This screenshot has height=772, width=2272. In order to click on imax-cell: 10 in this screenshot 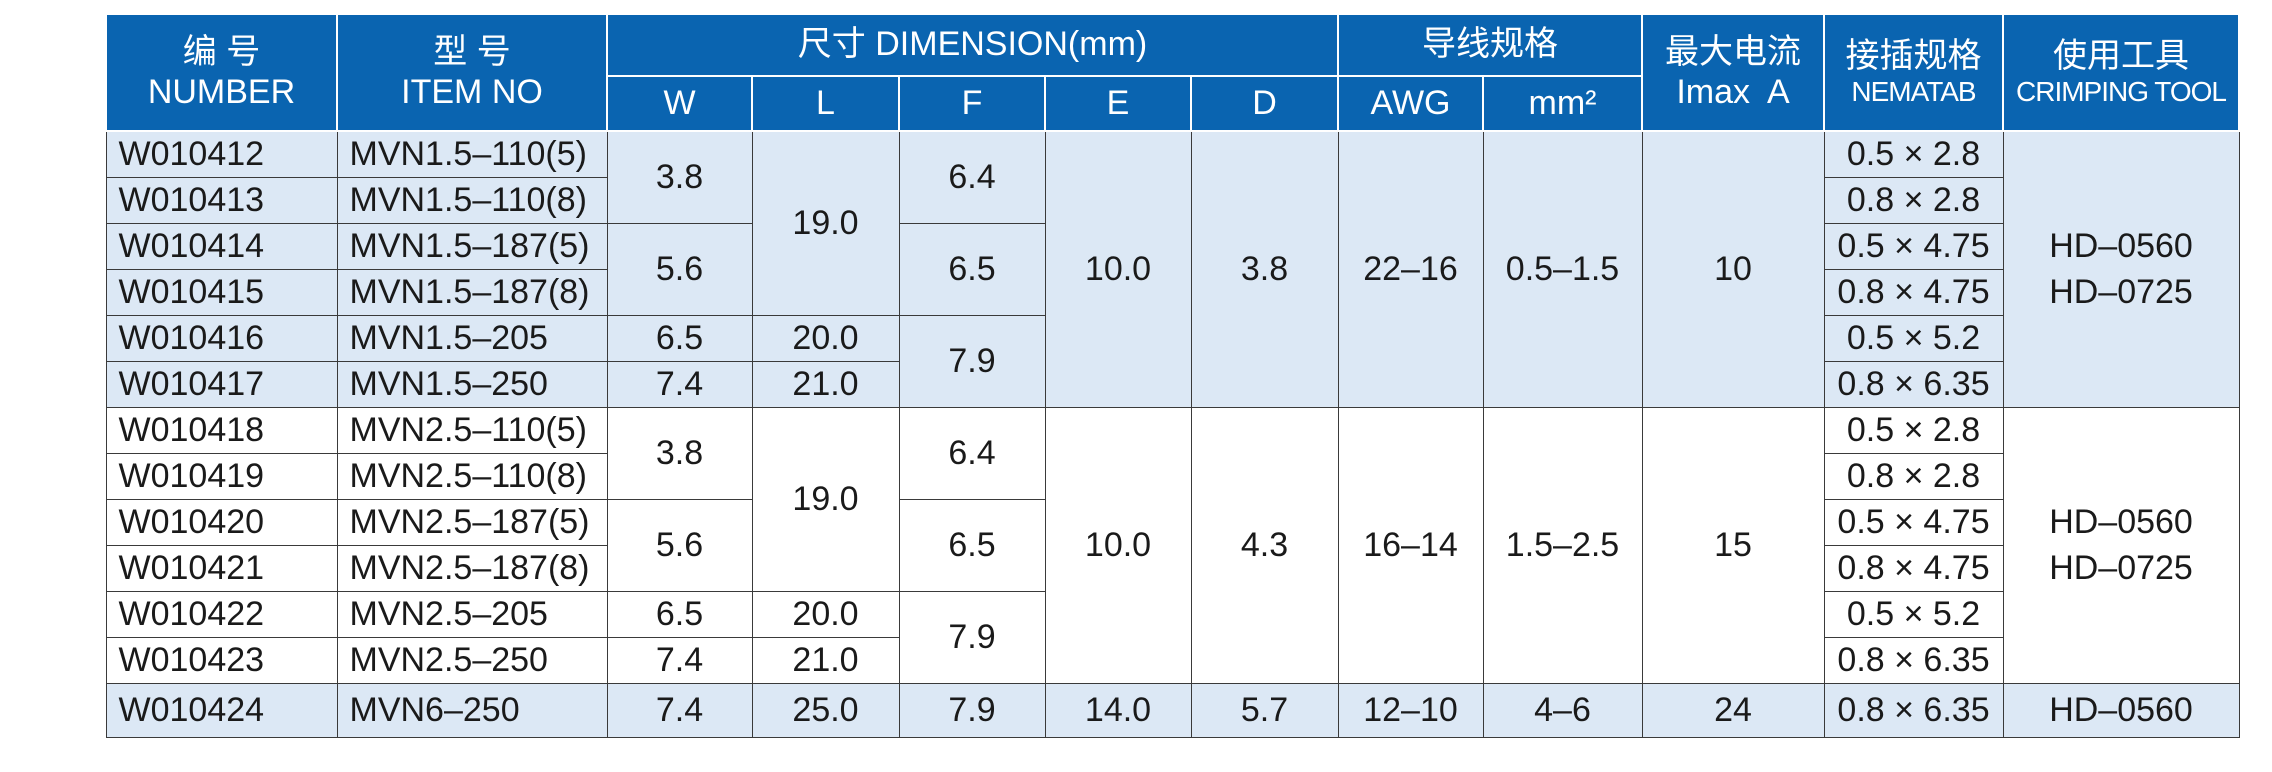, I will do `click(1733, 269)`.